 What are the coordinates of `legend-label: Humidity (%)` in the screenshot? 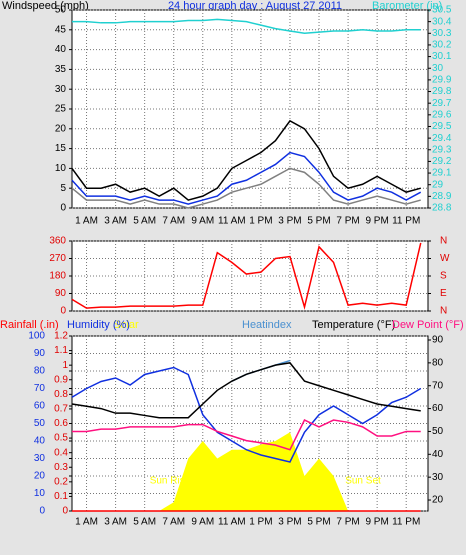 It's located at (98, 325).